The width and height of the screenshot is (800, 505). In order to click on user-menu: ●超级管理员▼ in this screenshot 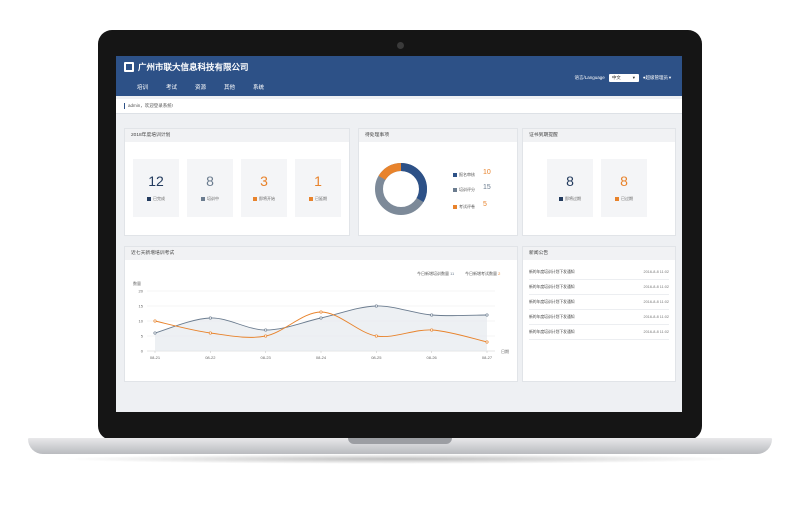, I will do `click(657, 78)`.